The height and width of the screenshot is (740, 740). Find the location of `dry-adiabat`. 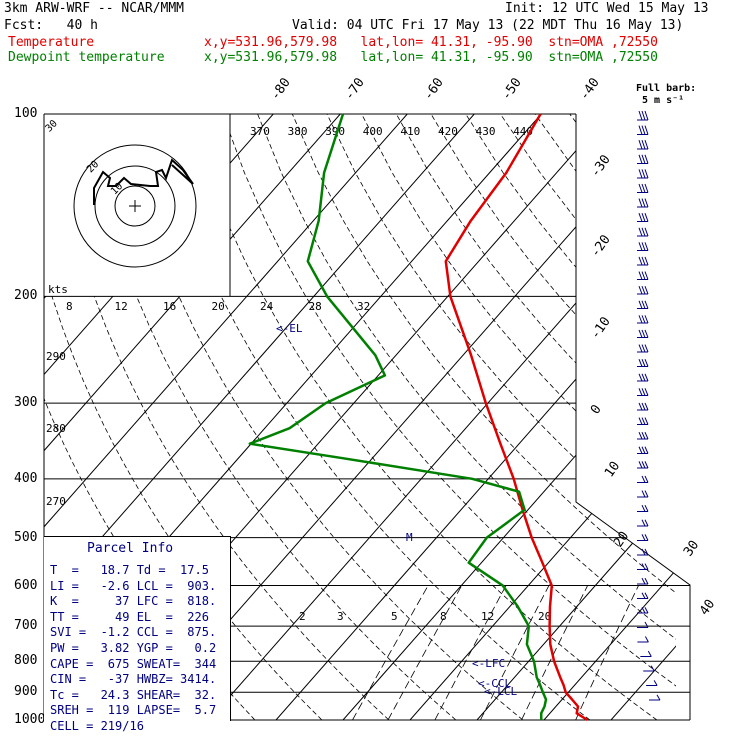

dry-adiabat is located at coordinates (674, 116).